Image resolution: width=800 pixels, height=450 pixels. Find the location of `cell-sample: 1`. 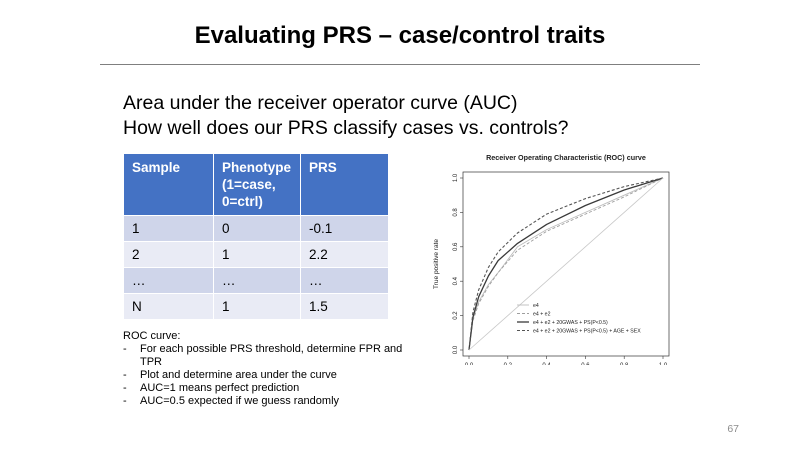

cell-sample: 1 is located at coordinates (168, 228).